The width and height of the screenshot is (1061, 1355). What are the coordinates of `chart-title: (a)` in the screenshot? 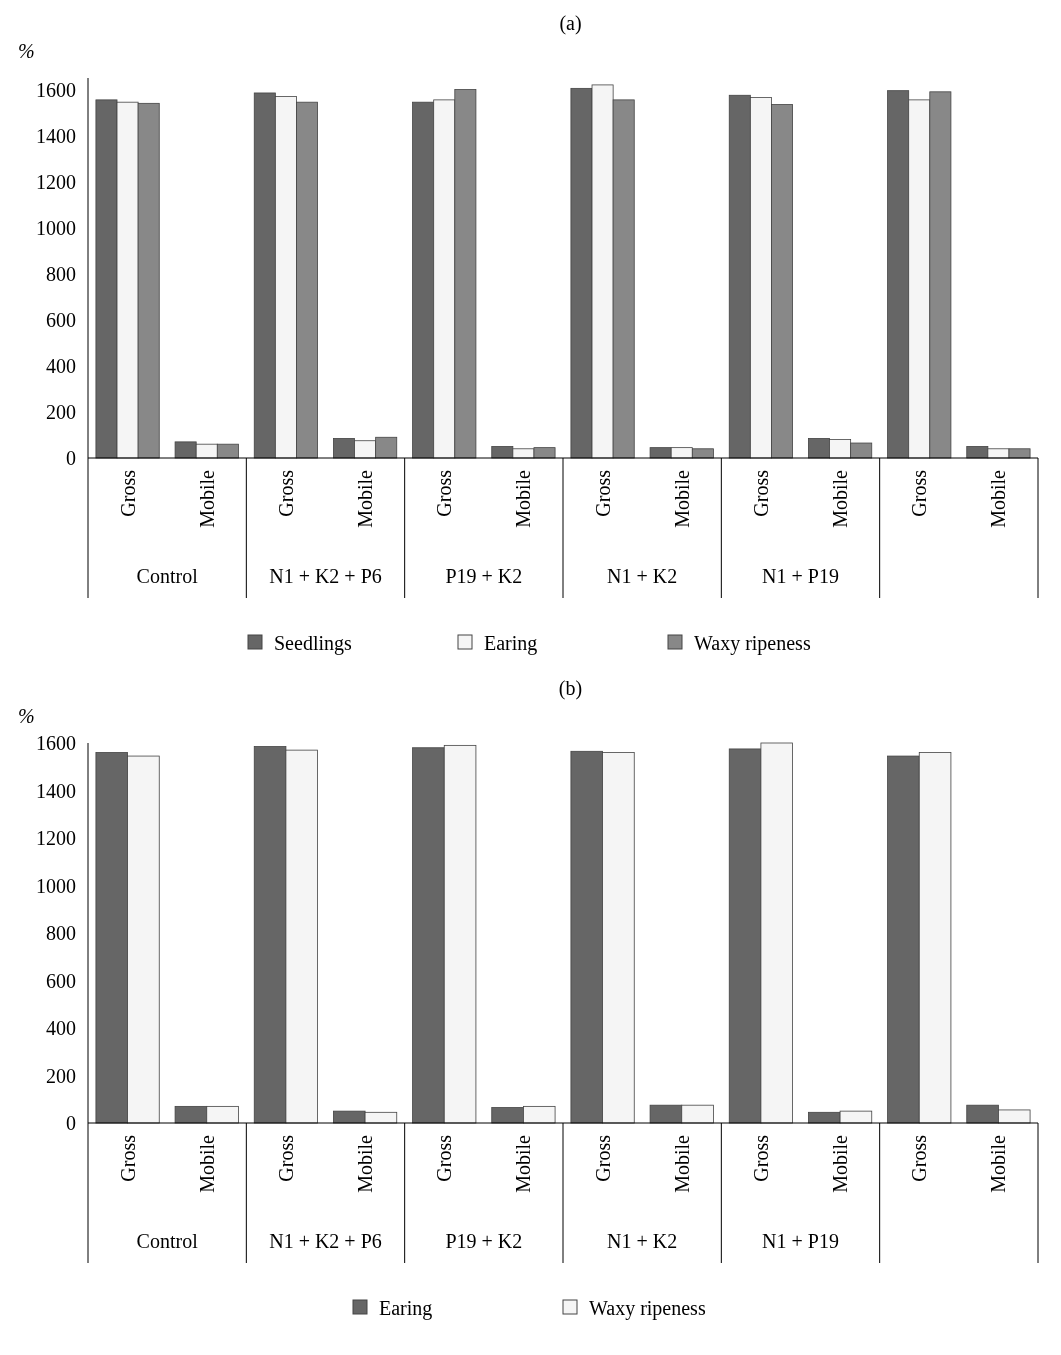 It's located at (570, 23).